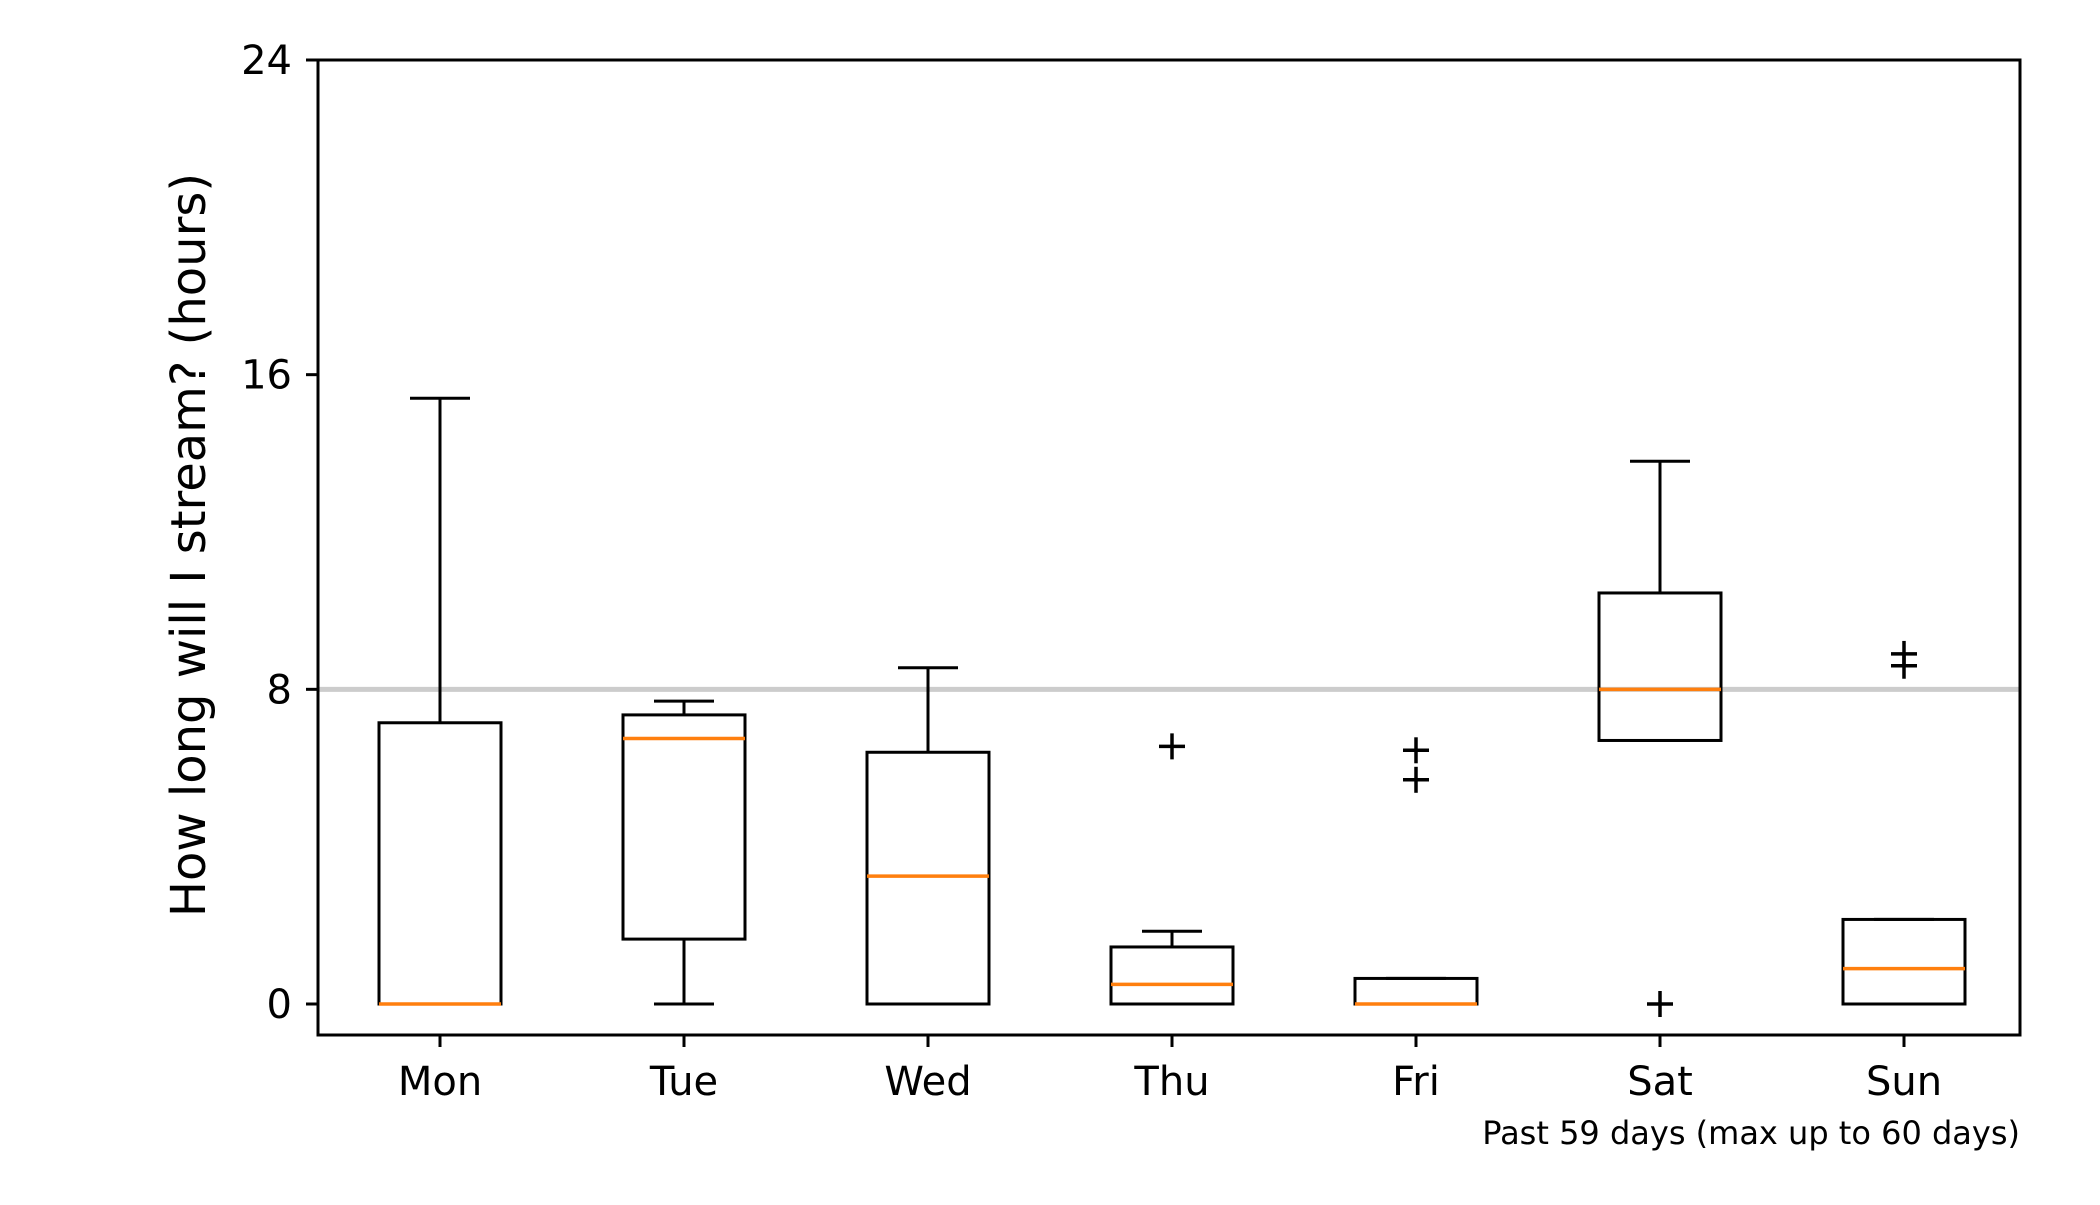 This screenshot has height=1205, width=2100. I want to click on y-tick-label: 16, so click(266, 376).